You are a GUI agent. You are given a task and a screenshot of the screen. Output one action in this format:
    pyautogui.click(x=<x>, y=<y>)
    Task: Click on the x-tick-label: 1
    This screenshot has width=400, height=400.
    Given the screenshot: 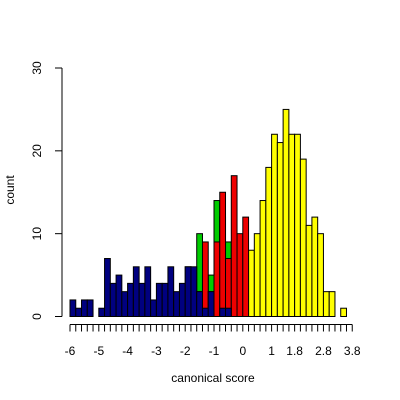 What is the action you would take?
    pyautogui.click(x=271, y=351)
    